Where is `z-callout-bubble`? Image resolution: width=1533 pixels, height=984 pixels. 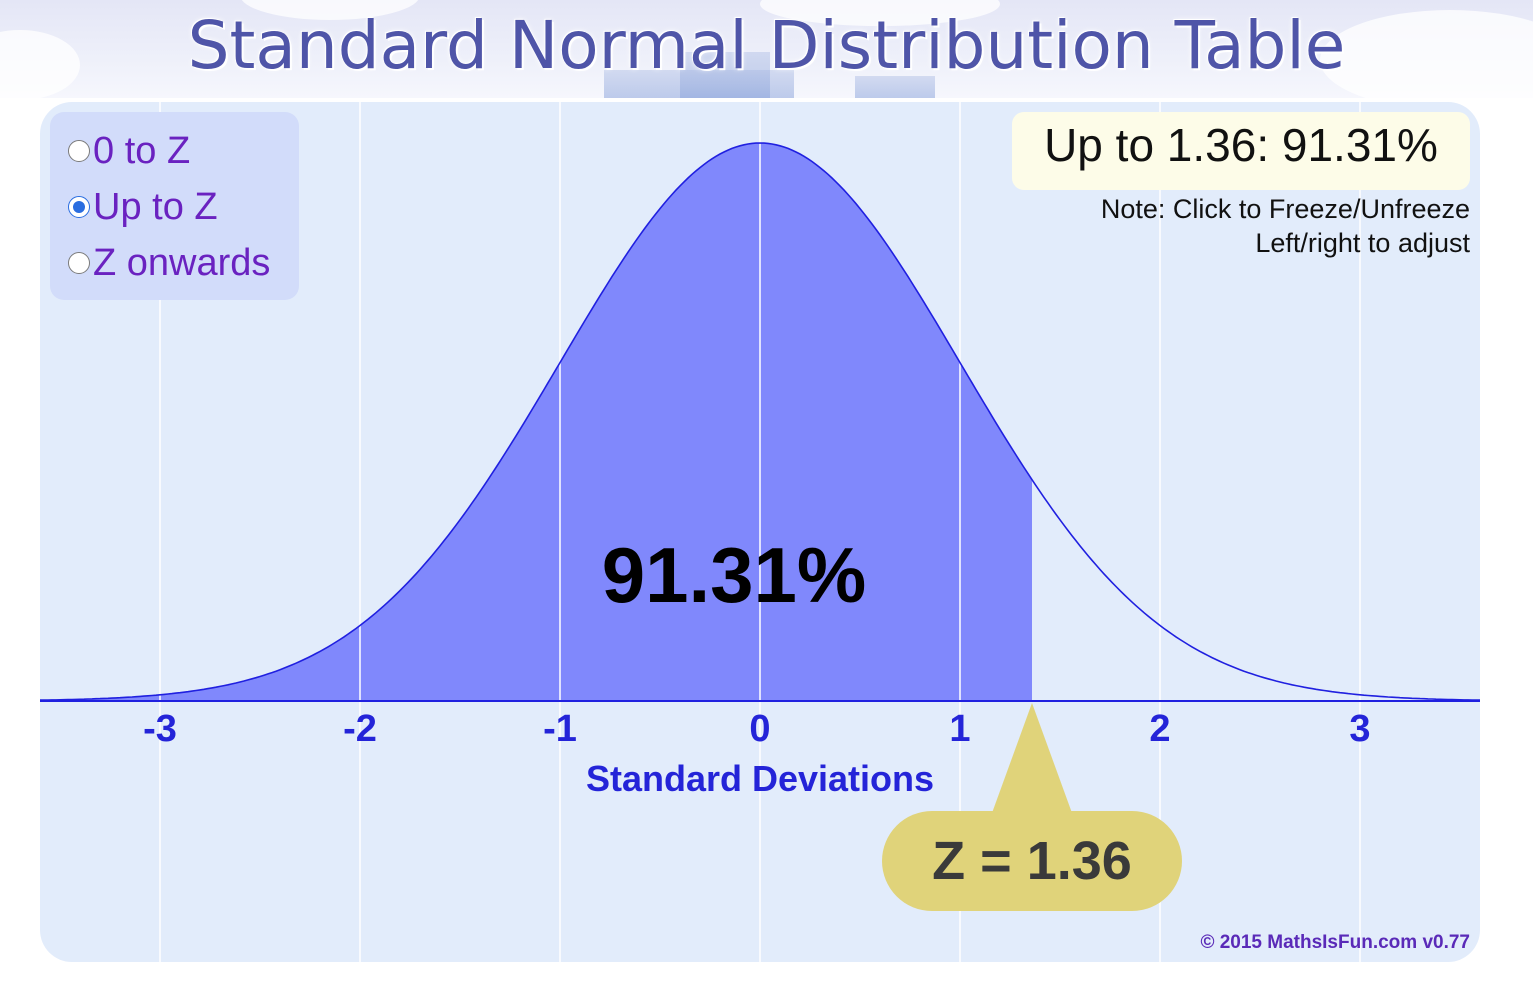 z-callout-bubble is located at coordinates (1032, 861).